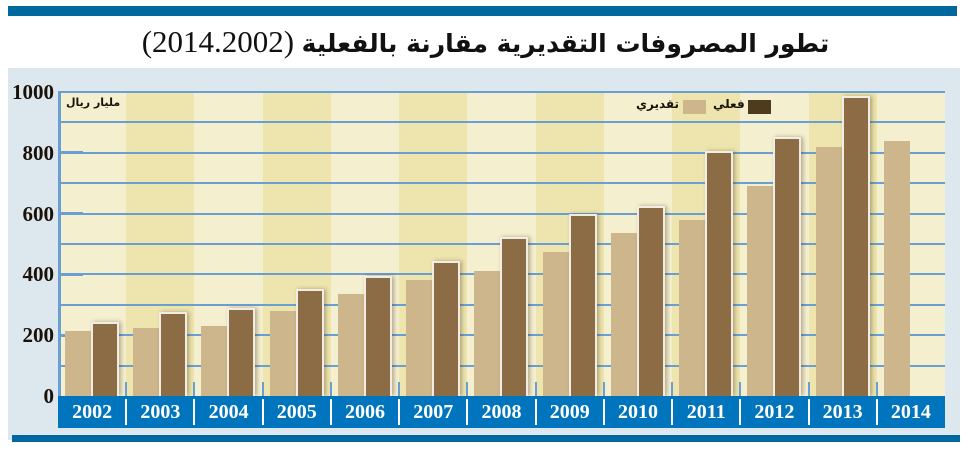 Image resolution: width=971 pixels, height=450 pixels. Describe the element at coordinates (218, 41) in the screenshot. I see `chart-title-years: (2014.2002)` at that location.